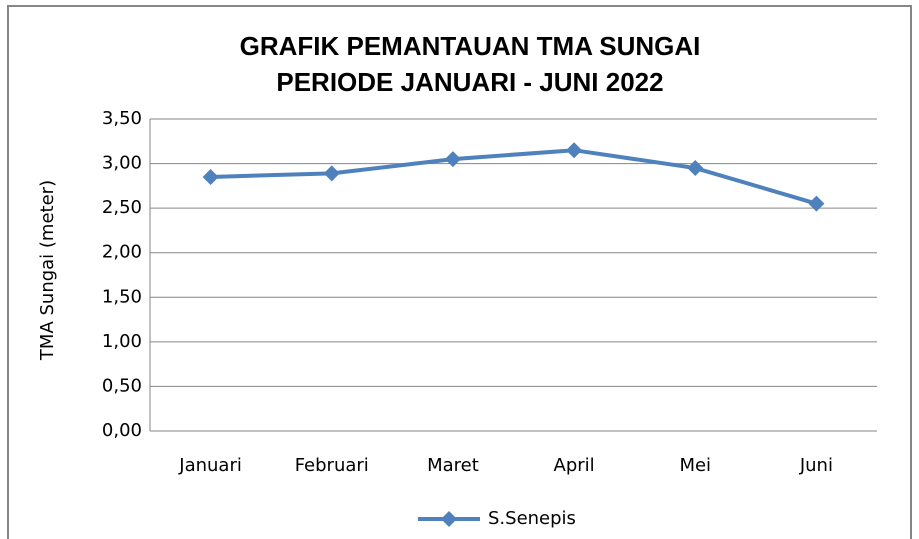 This screenshot has width=919, height=539. What do you see at coordinates (122, 252) in the screenshot?
I see `y-tick-label: 2,00` at bounding box center [122, 252].